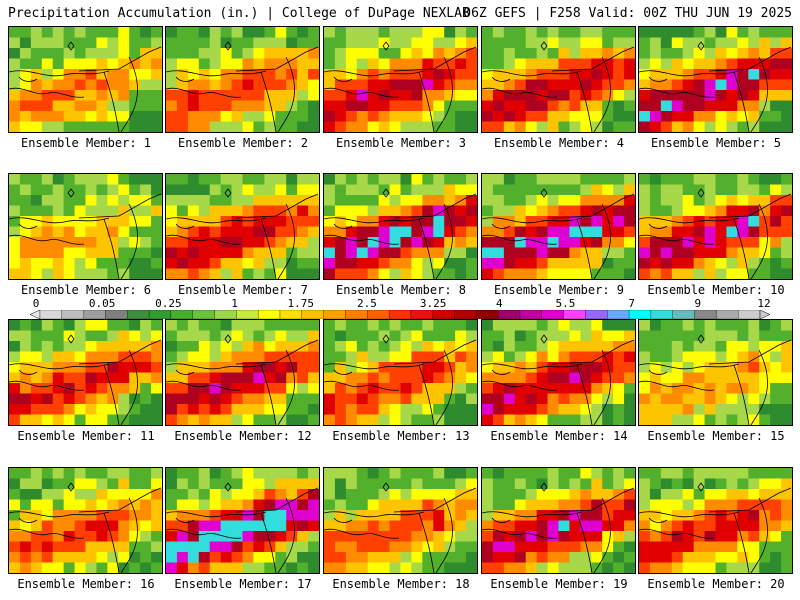 This screenshot has height=600, width=800. What do you see at coordinates (71, 339) in the screenshot?
I see `diamond-marker-icon` at bounding box center [71, 339].